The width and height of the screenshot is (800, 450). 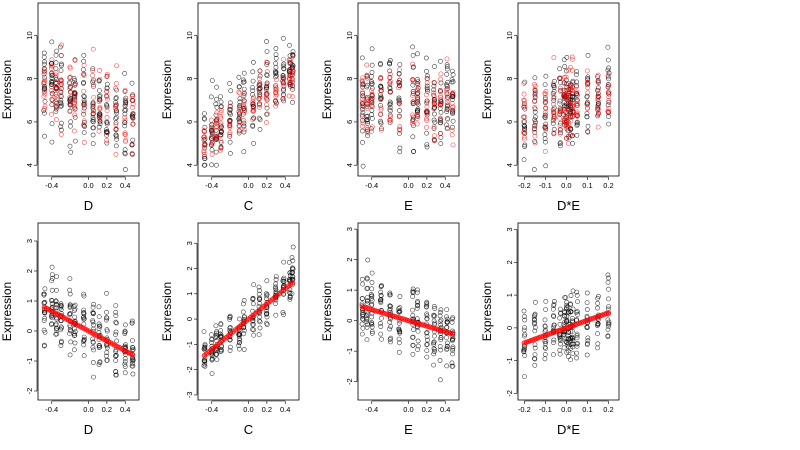 I want to click on panel-1: -0.4 0.0 0.2 0.4 4 6 8 10 D Expression, so click(x=70, y=107).